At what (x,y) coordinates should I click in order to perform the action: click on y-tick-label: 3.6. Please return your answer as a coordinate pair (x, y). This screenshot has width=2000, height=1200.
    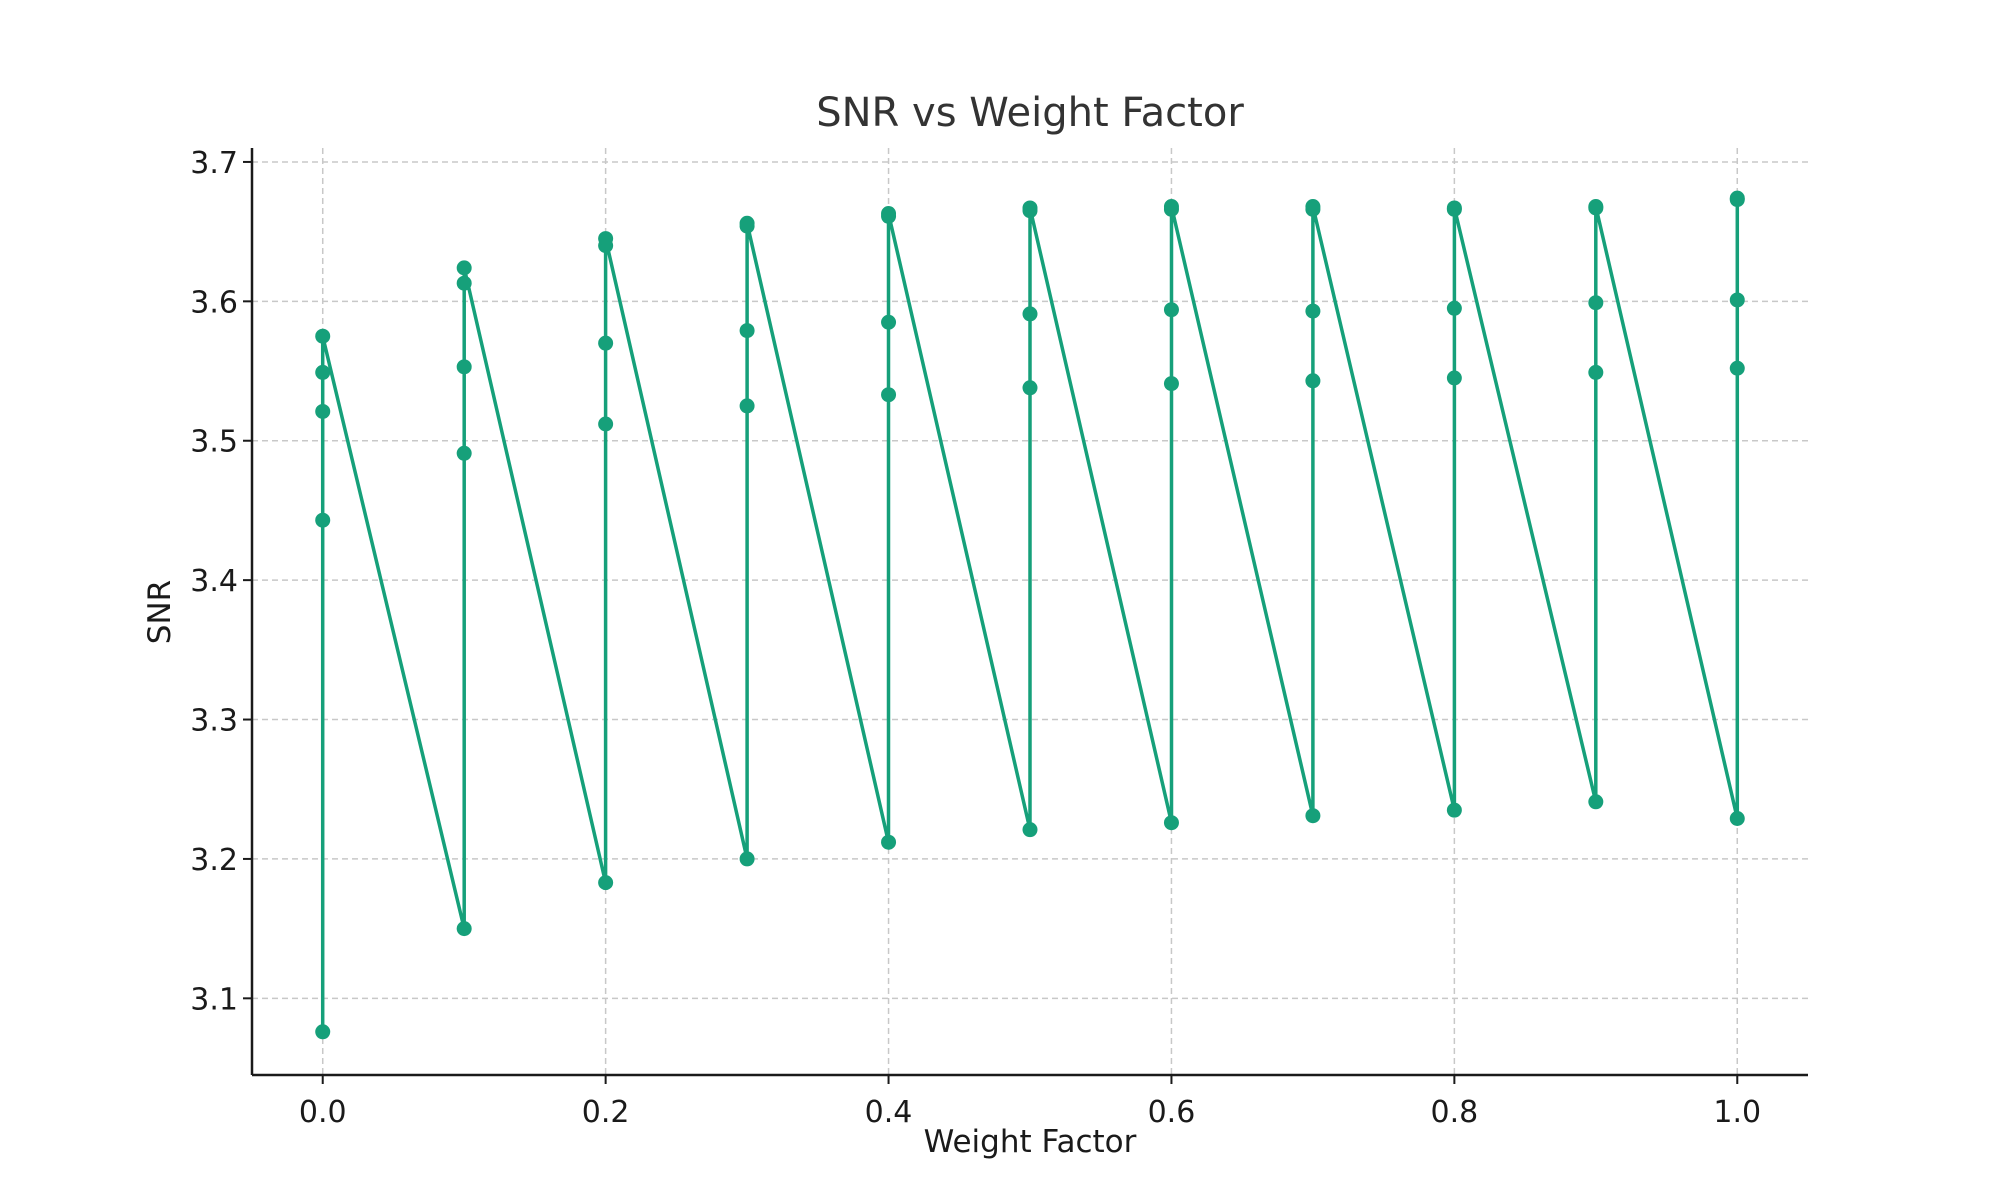
    Looking at the image, I should click on (214, 302).